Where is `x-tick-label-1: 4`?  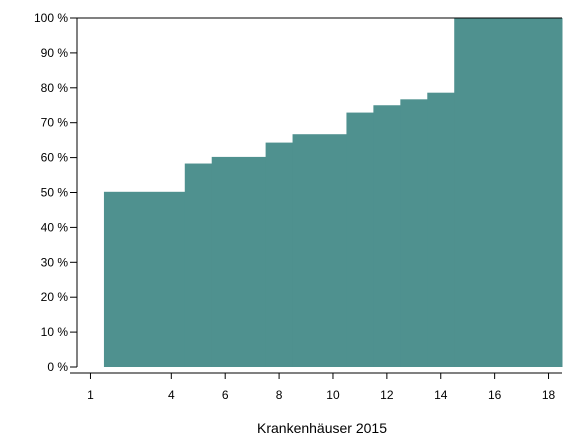 x-tick-label-1: 4 is located at coordinates (171, 395).